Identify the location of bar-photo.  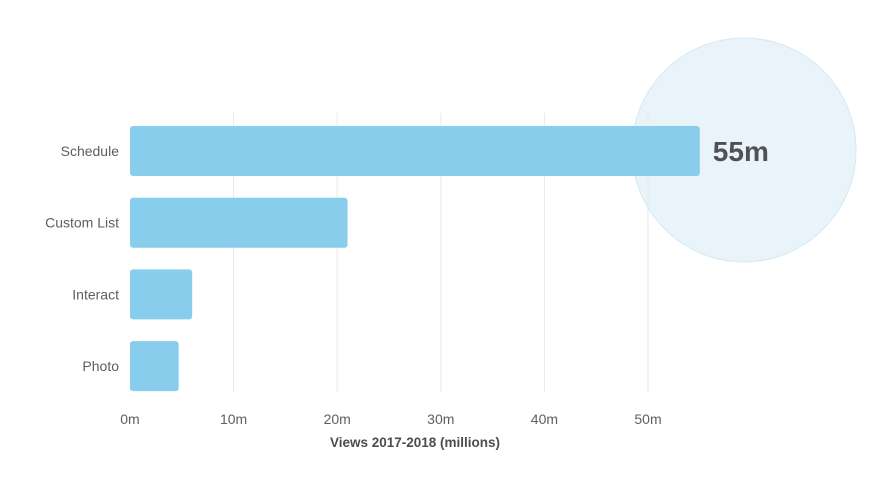
(154, 366).